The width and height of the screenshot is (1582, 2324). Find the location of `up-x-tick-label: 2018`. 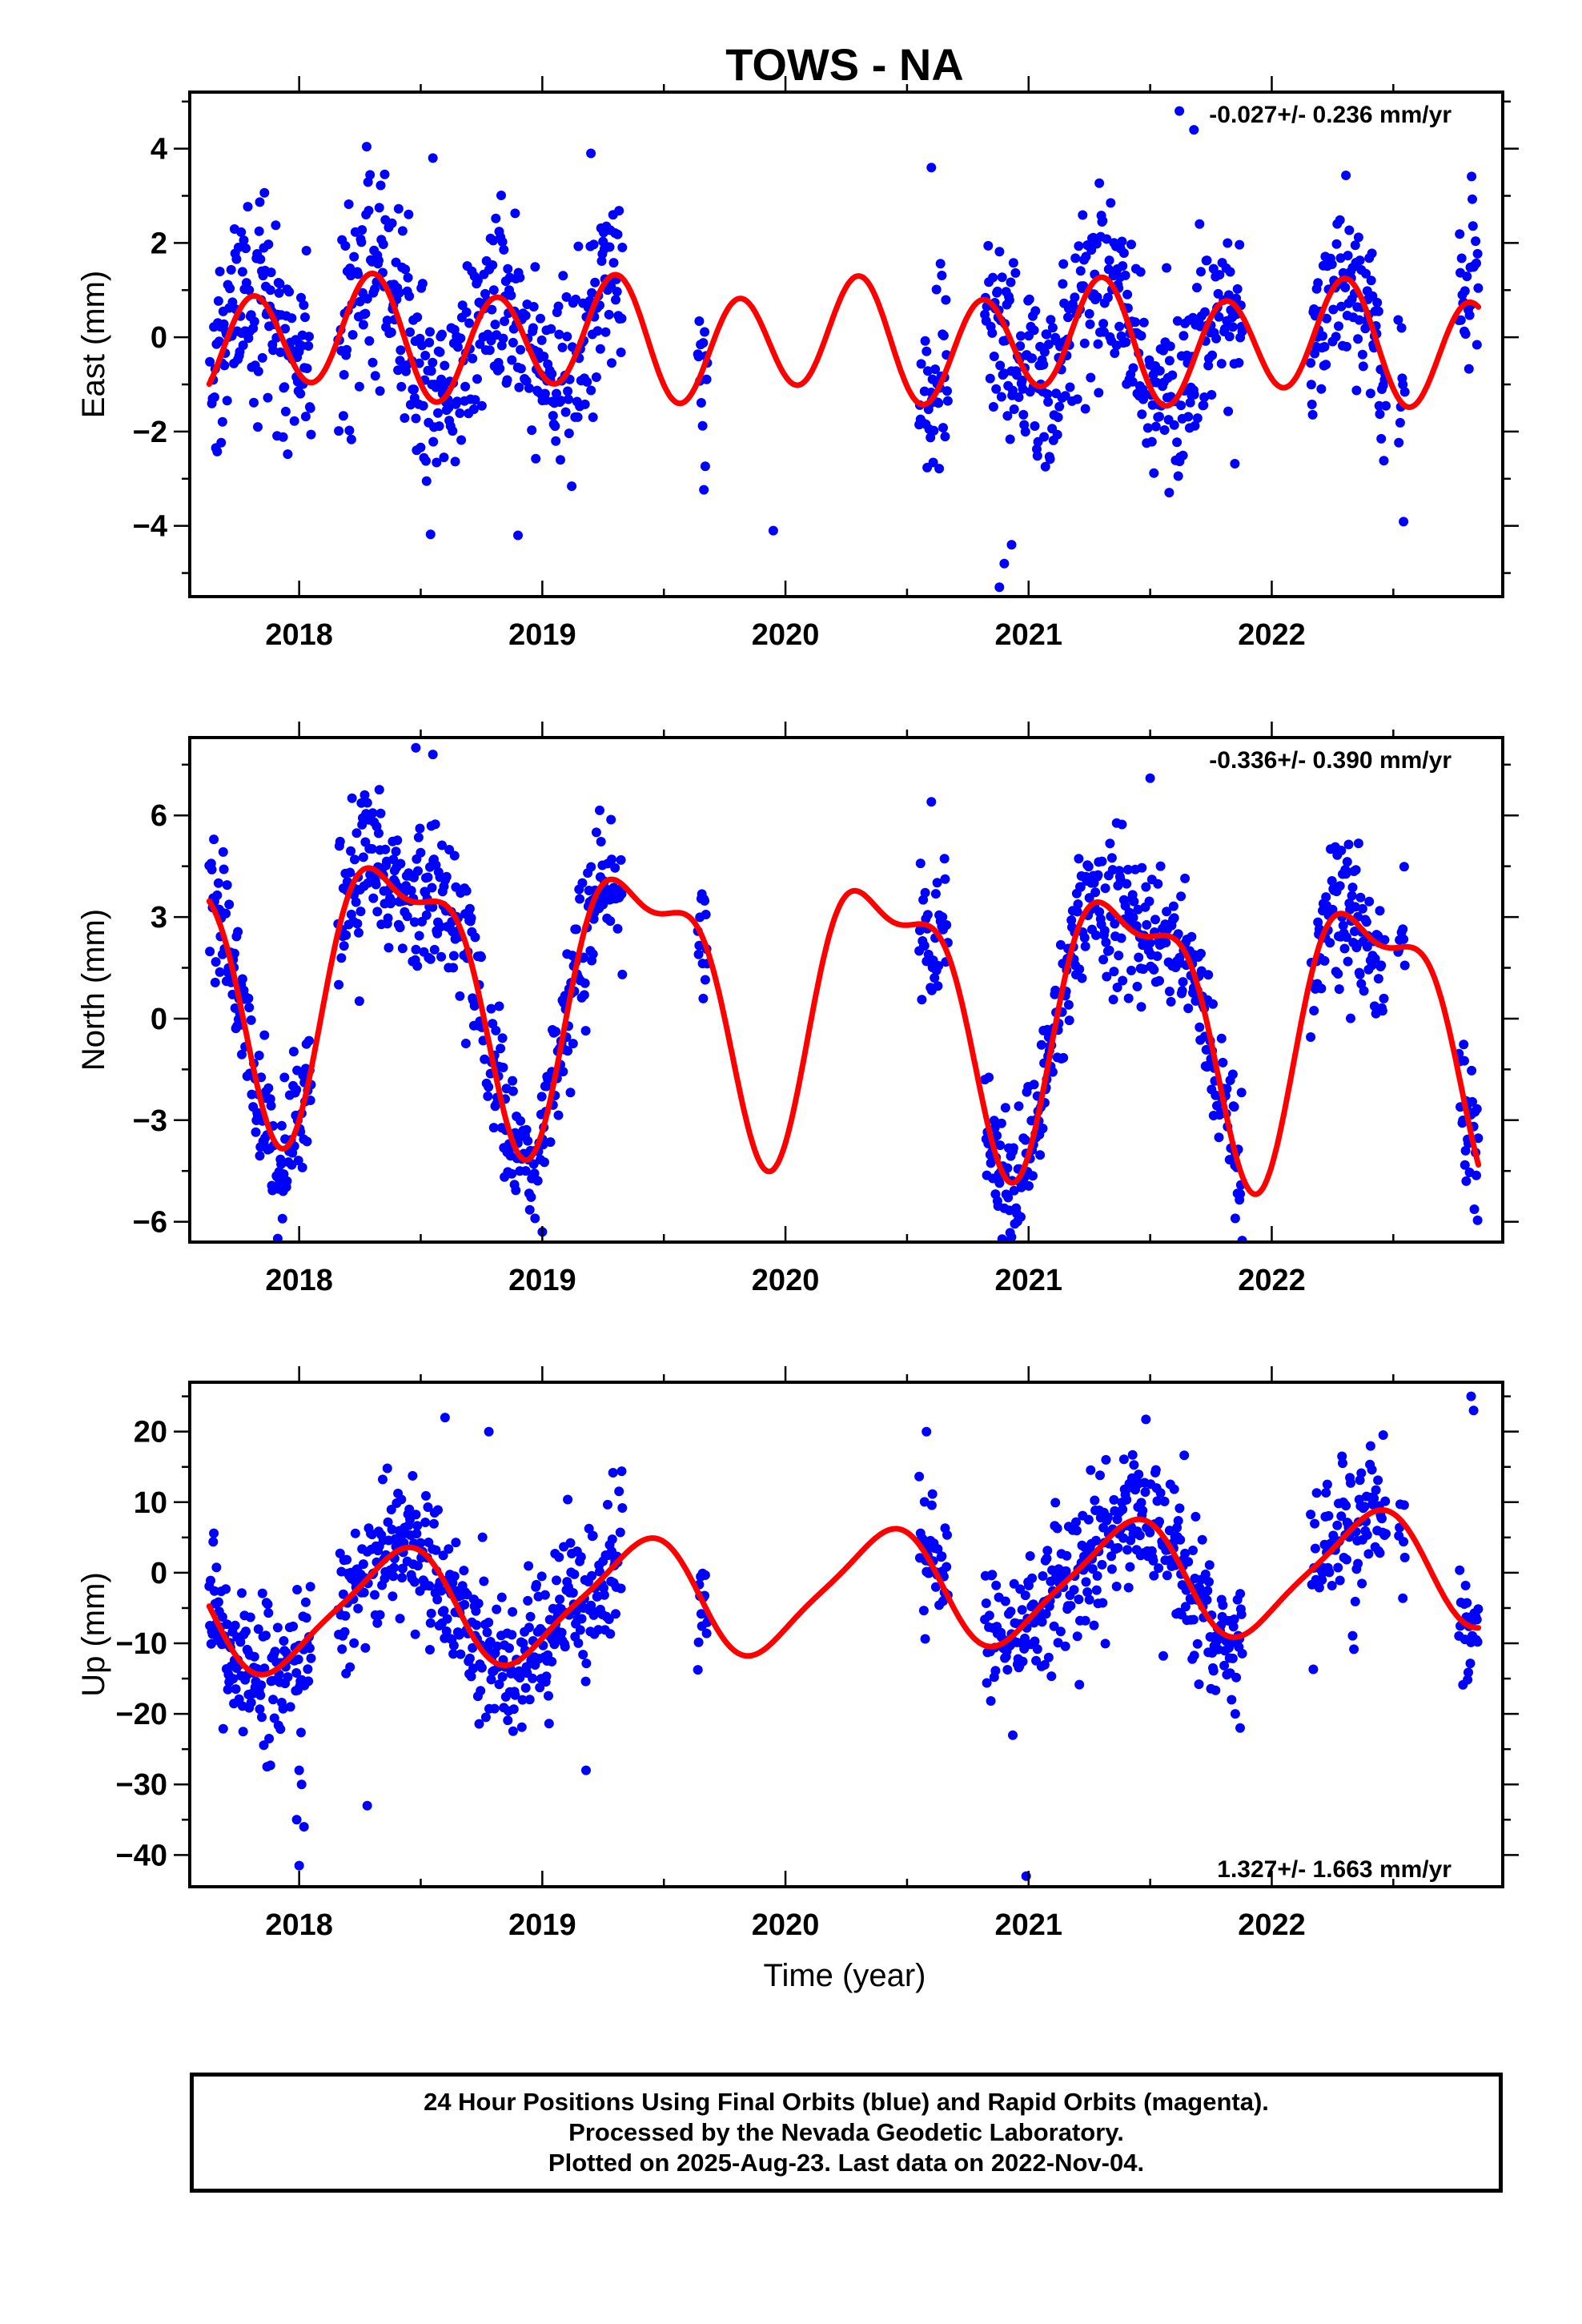

up-x-tick-label: 2018 is located at coordinates (299, 1925).